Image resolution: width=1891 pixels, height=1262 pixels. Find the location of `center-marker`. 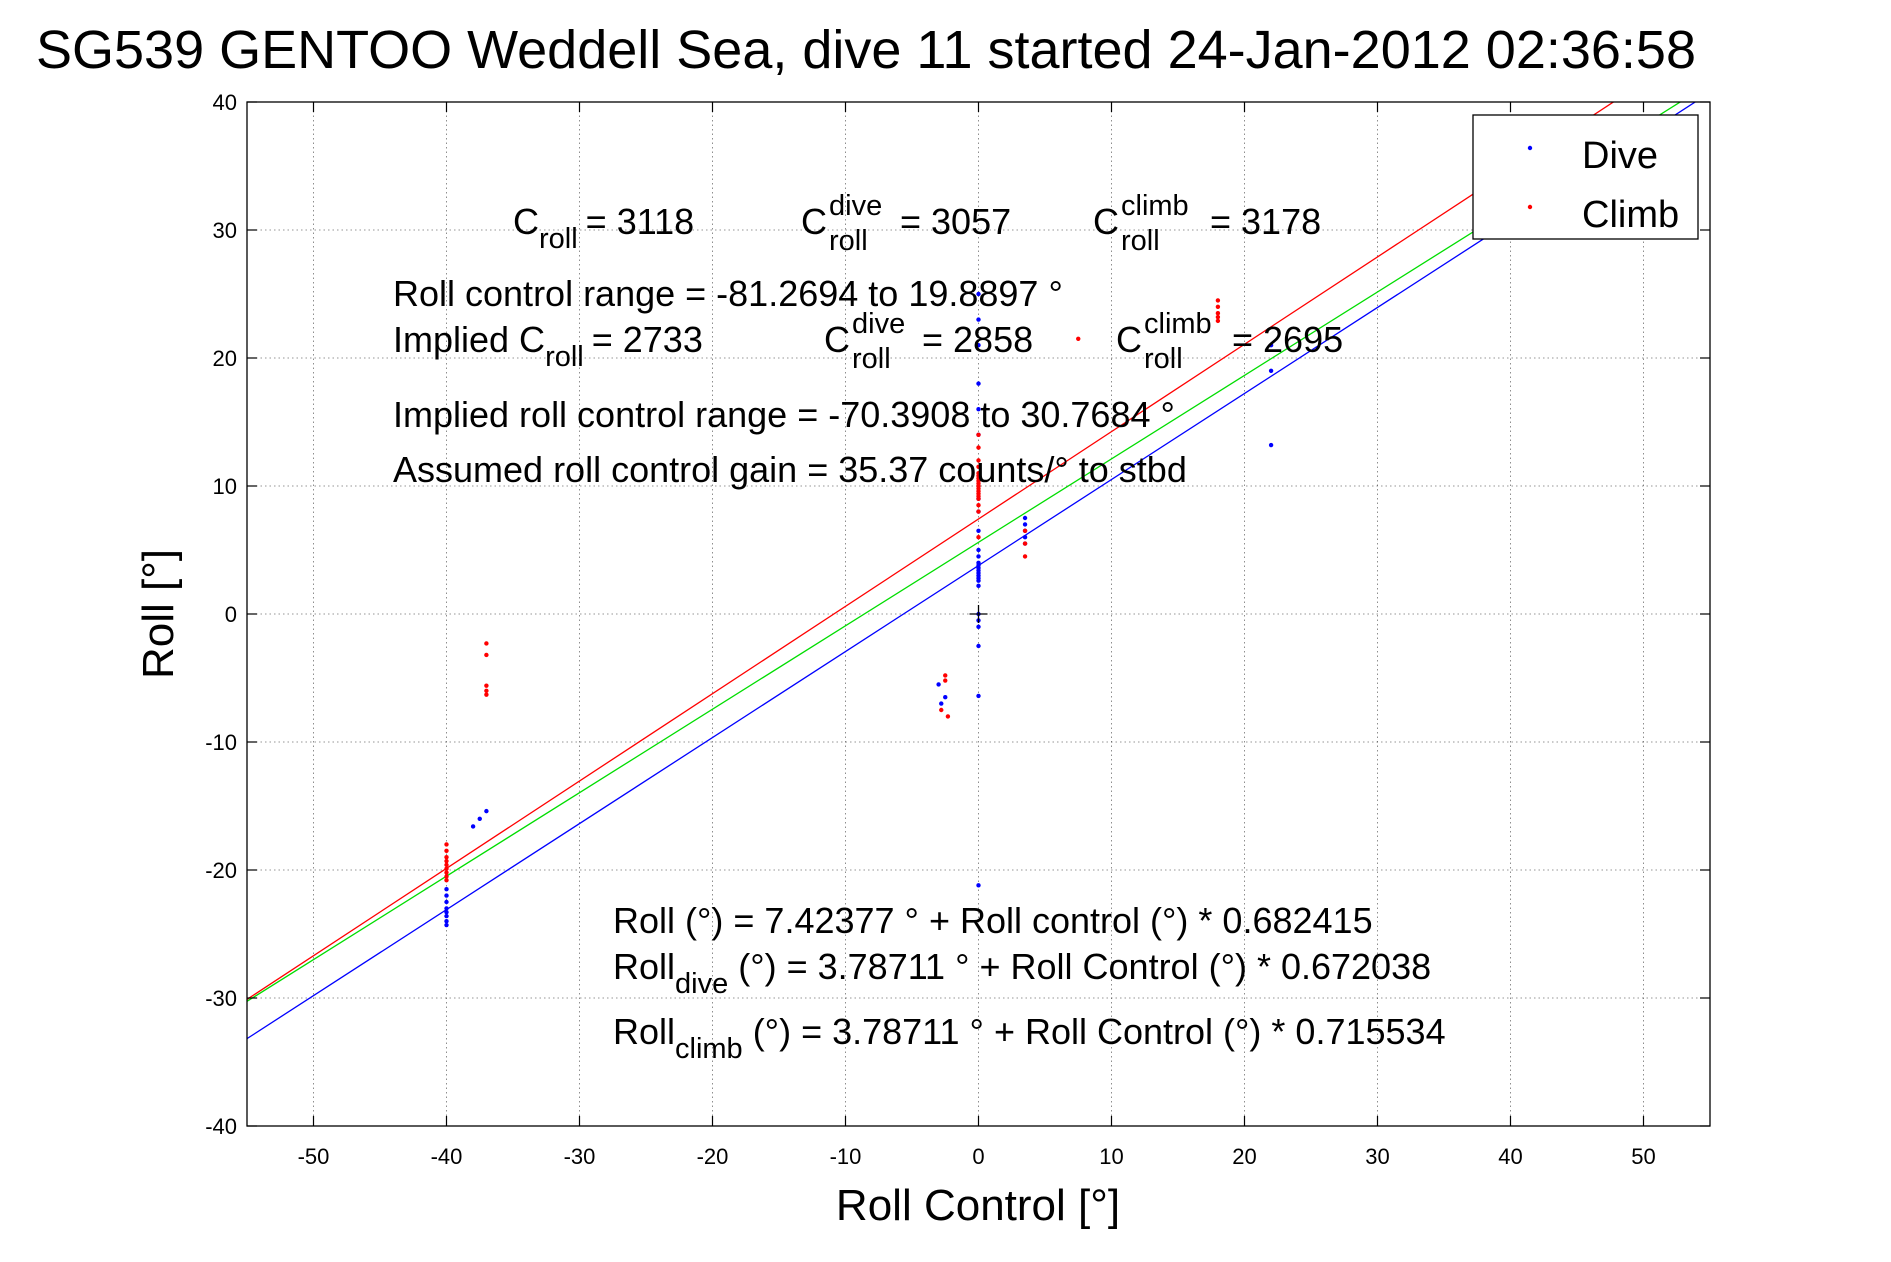

center-marker is located at coordinates (978, 614).